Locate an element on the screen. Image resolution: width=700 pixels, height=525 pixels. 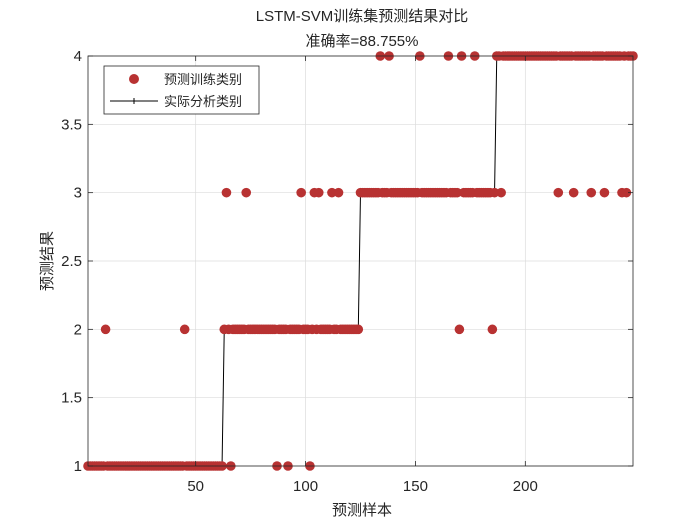
y-tick-label: 2.5 is located at coordinates (71, 261).